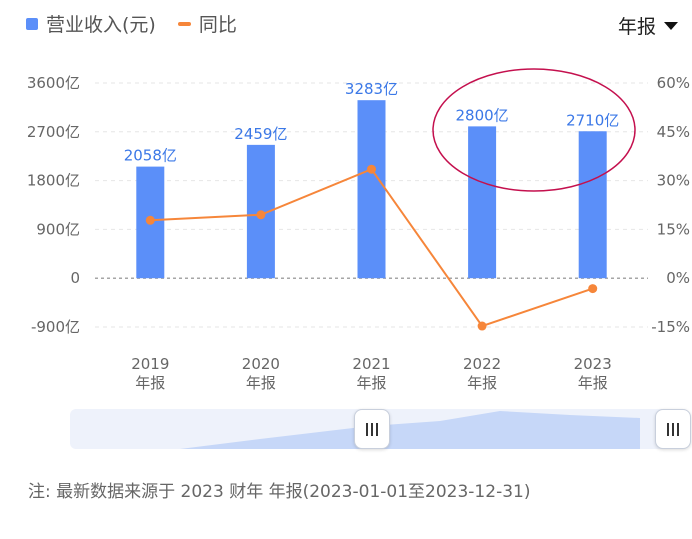 Image resolution: width=692 pixels, height=539 pixels. Describe the element at coordinates (410, 430) in the screenshot. I see `slider-overview-area` at that location.